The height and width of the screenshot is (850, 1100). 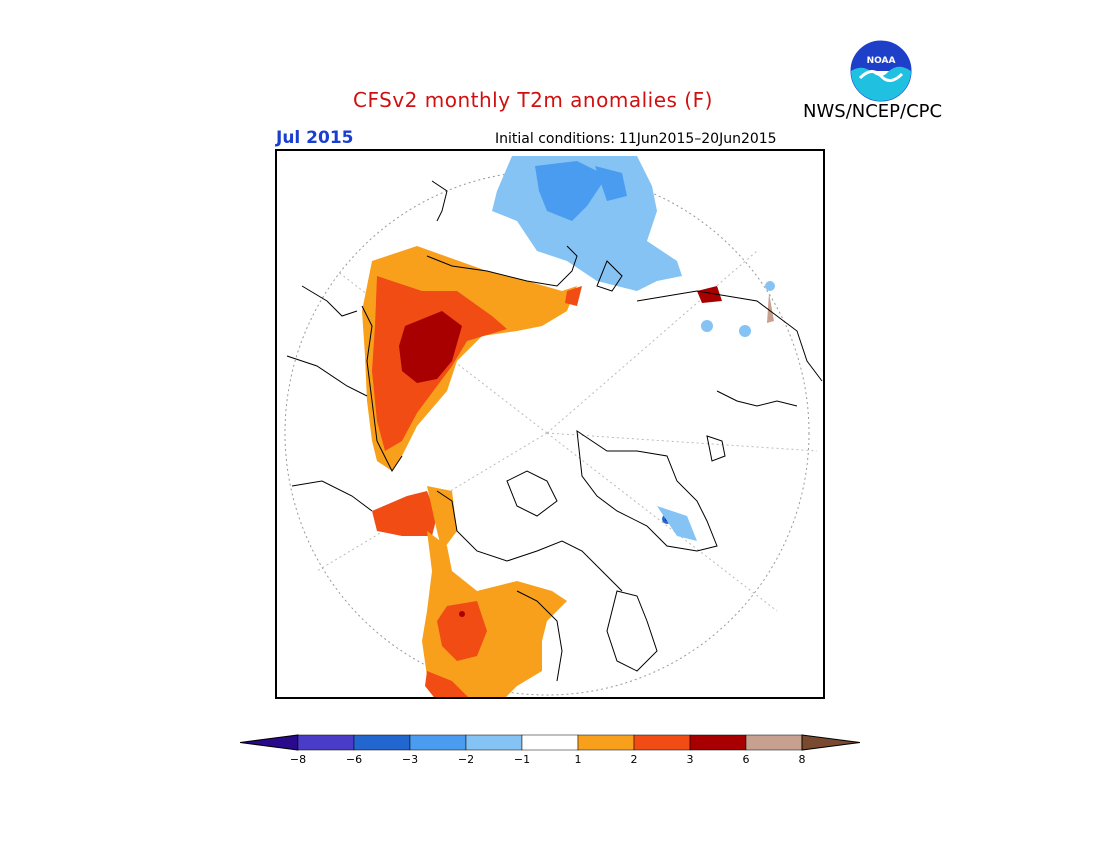 I want to click on forecast-month: Jul 2015, so click(x=315, y=138).